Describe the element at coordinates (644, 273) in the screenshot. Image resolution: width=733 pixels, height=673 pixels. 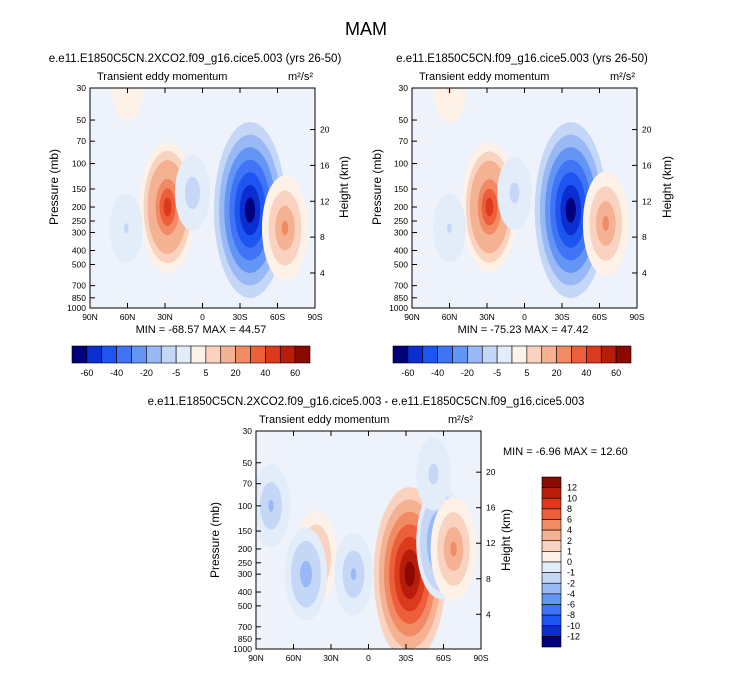
I see `y2-tick-label: 4` at that location.